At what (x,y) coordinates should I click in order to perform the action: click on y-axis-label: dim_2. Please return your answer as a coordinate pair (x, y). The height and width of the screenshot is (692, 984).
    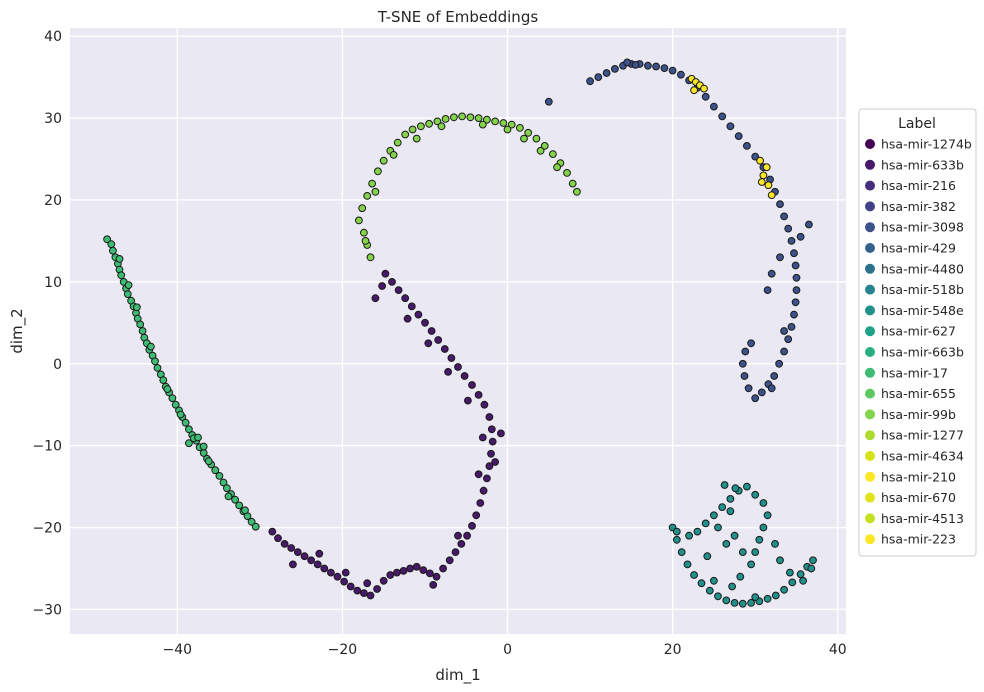
    Looking at the image, I should click on (17, 330).